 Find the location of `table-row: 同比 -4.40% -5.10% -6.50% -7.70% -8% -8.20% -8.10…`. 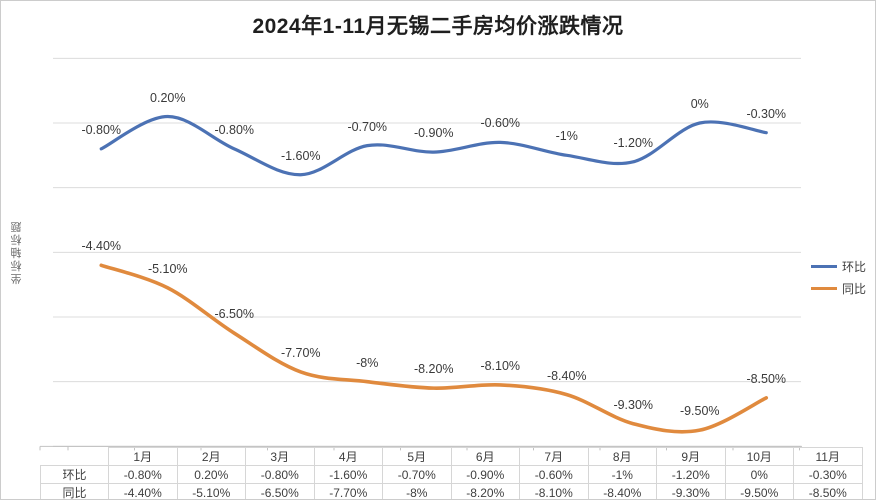

table-row: 同比 -4.40% -5.10% -6.50% -7.70% -8% -8.20% -8.10… is located at coordinates (451, 491).